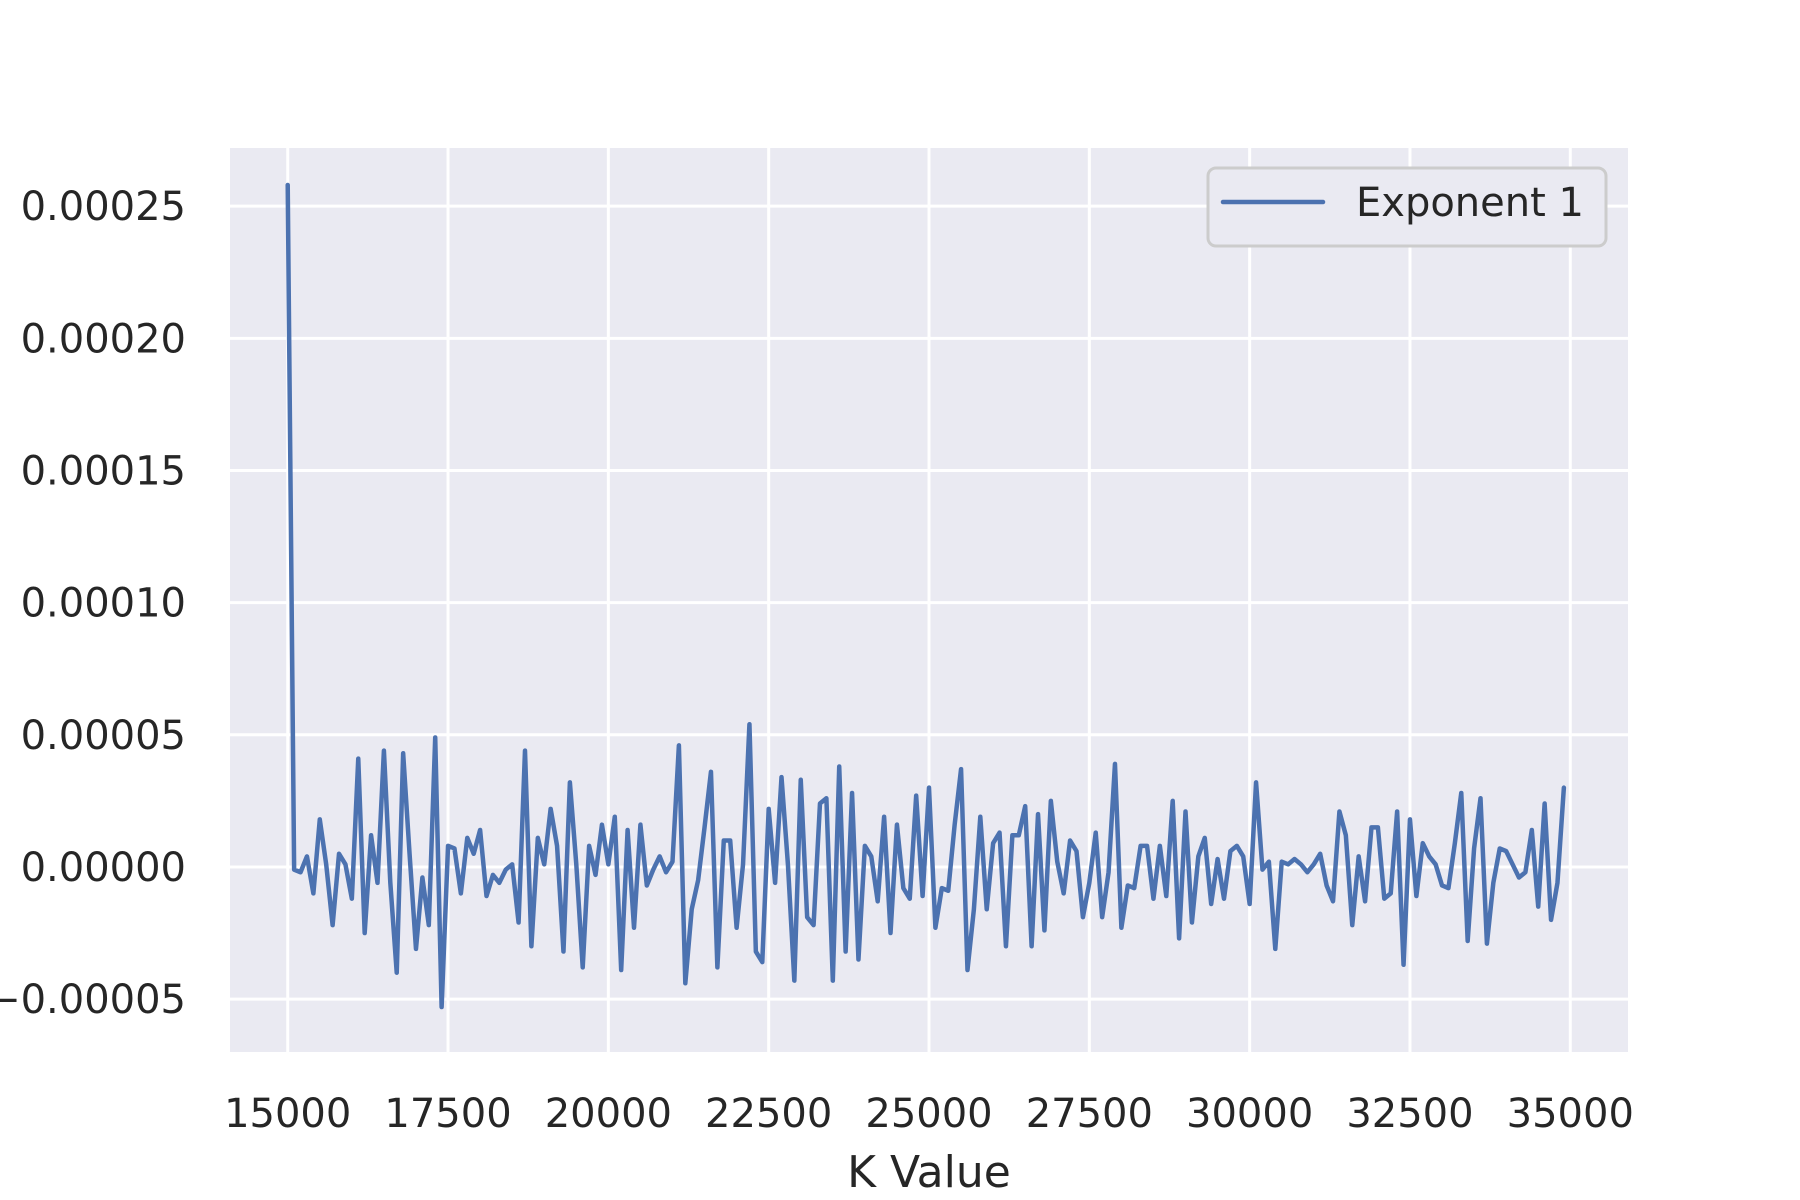 This screenshot has width=1800, height=1200. What do you see at coordinates (768, 1114) in the screenshot?
I see `x-tick-label: 22500` at bounding box center [768, 1114].